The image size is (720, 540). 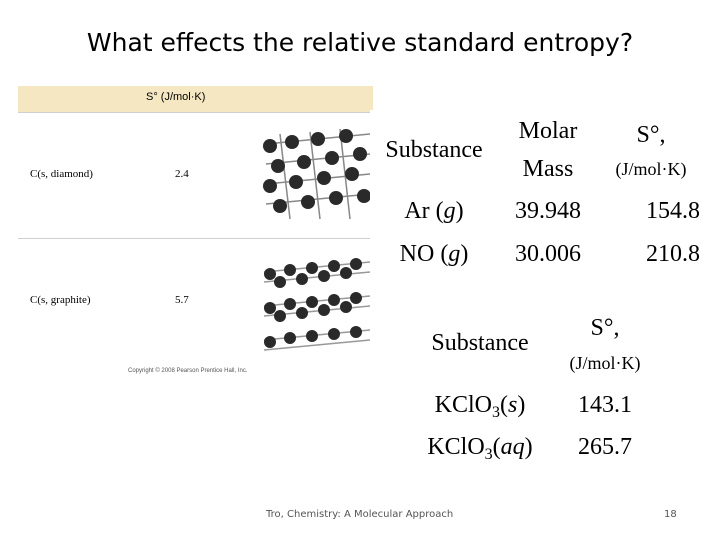 What do you see at coordinates (480, 406) in the screenshot?
I see `substance-cell: KClO3(s)` at bounding box center [480, 406].